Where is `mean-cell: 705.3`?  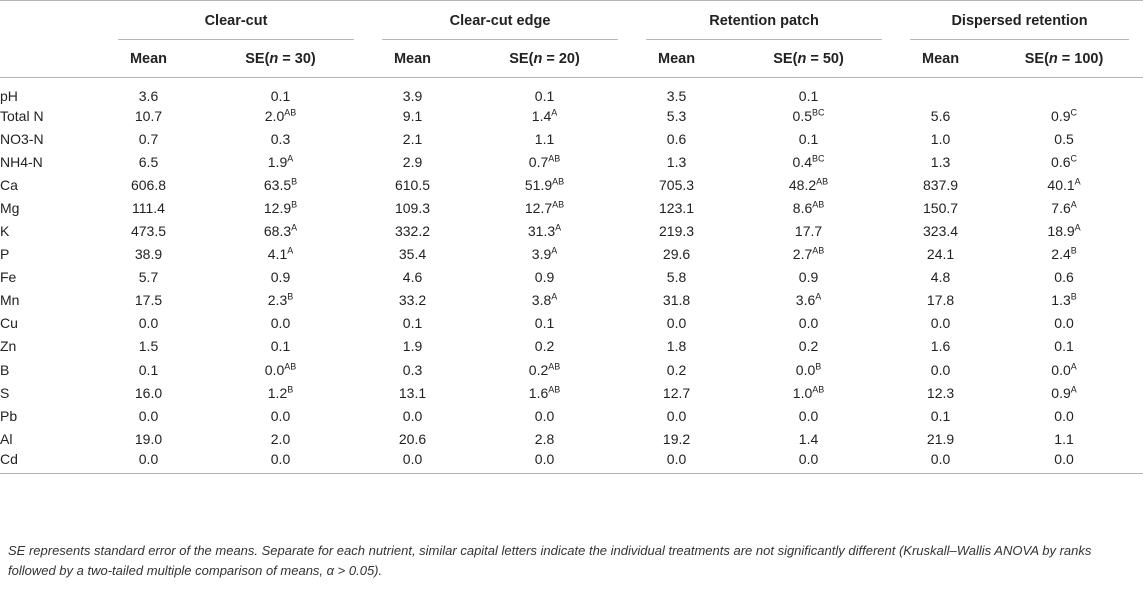
mean-cell: 705.3 is located at coordinates (676, 184).